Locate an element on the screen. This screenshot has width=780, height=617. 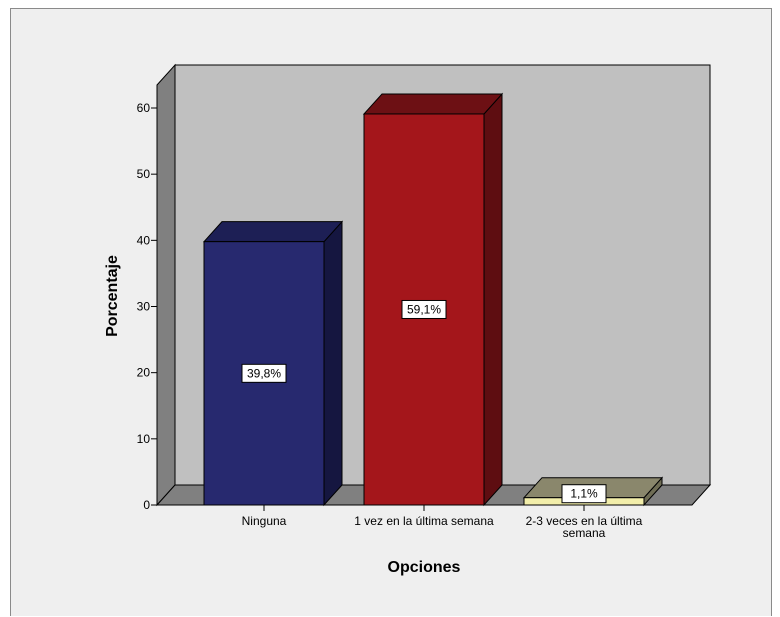
bar-2: 59,1% is located at coordinates (433, 299).